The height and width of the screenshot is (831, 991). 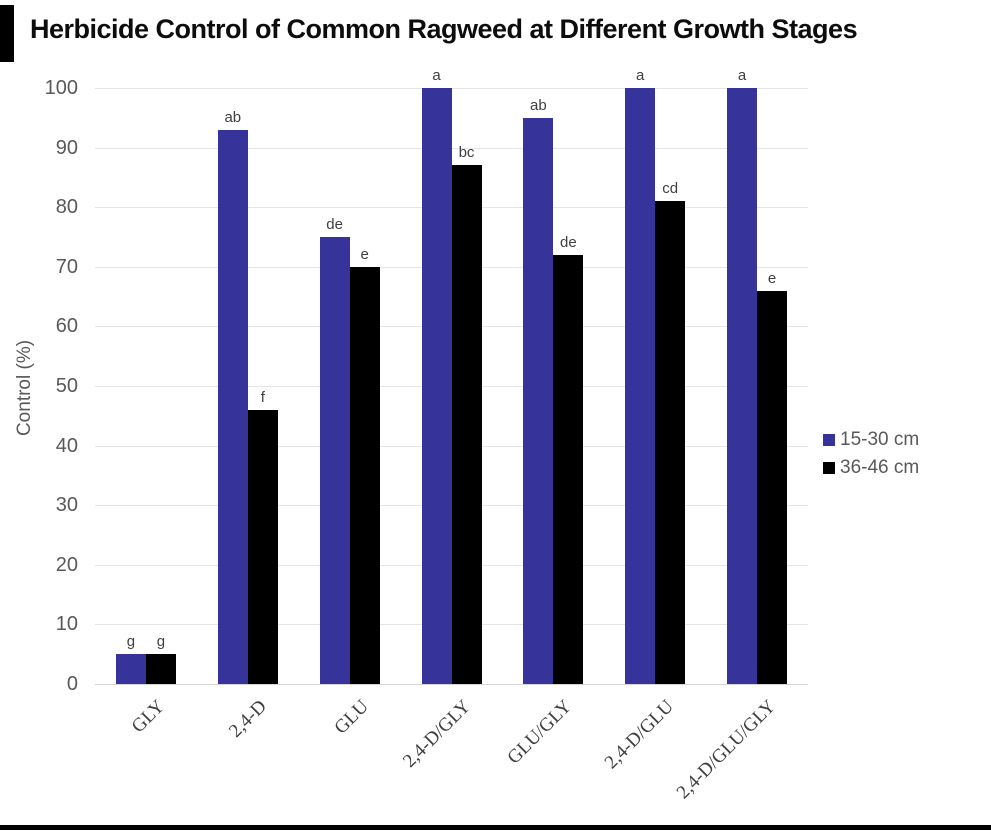 I want to click on bar-36-46-cm-2-4-d-glu, so click(x=670, y=442).